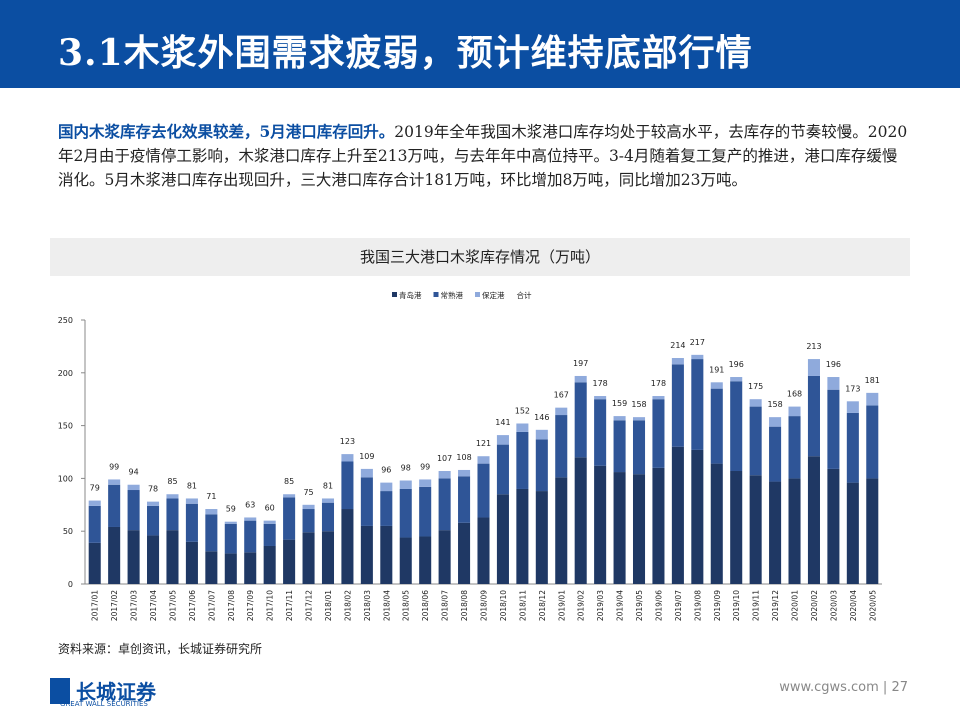 The height and width of the screenshot is (720, 960). I want to click on total-label: 96, so click(386, 470).